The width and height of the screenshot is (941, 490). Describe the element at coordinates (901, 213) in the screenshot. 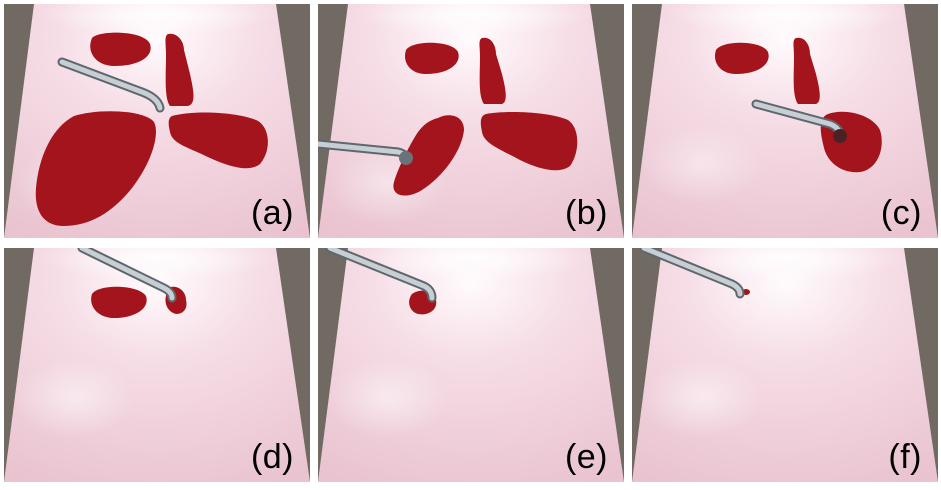

I see `panel-label: (c)` at that location.